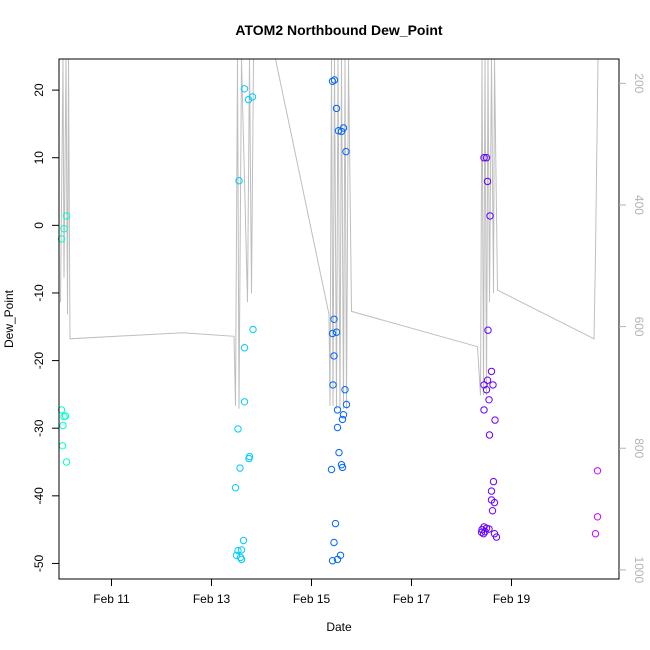  What do you see at coordinates (412, 599) in the screenshot?
I see `x-tick-label: Feb 17` at bounding box center [412, 599].